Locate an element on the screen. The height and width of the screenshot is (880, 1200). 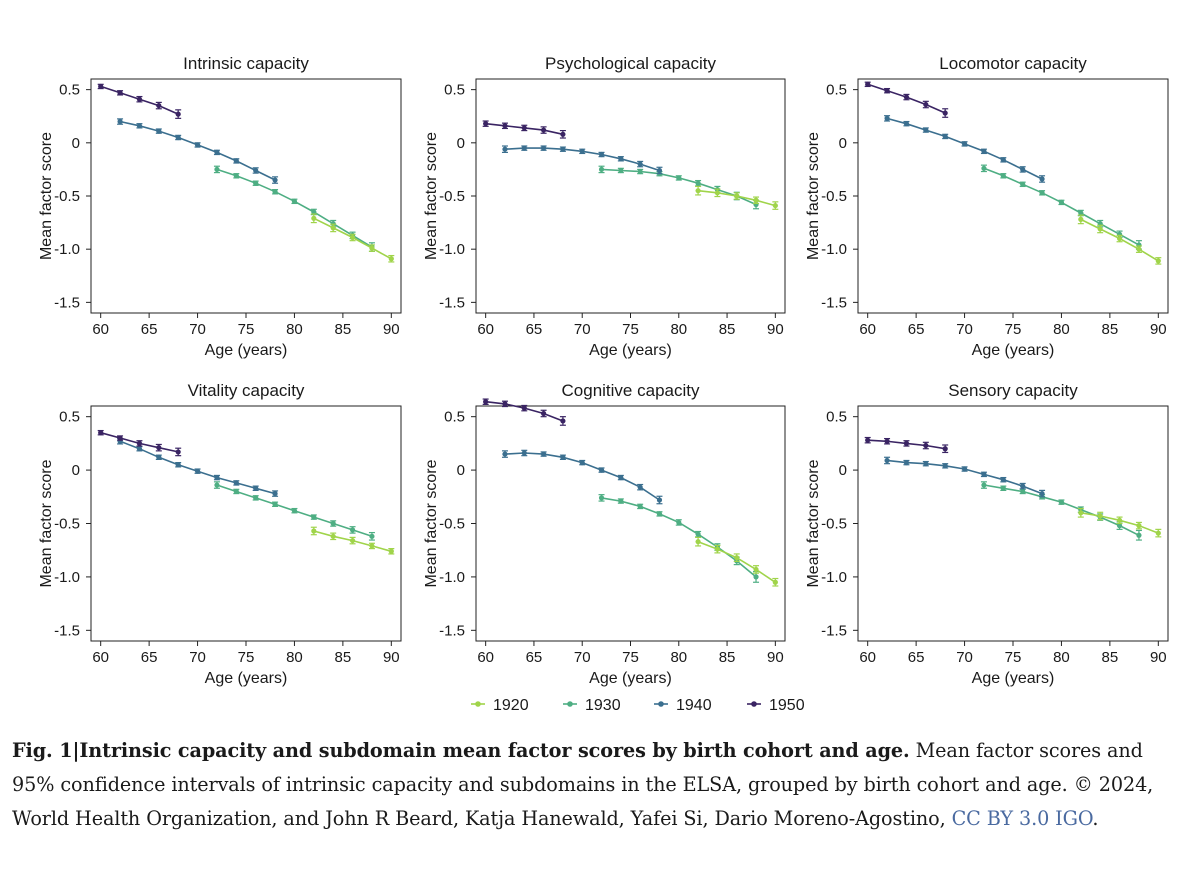
plot-frame is located at coordinates (1013, 196).